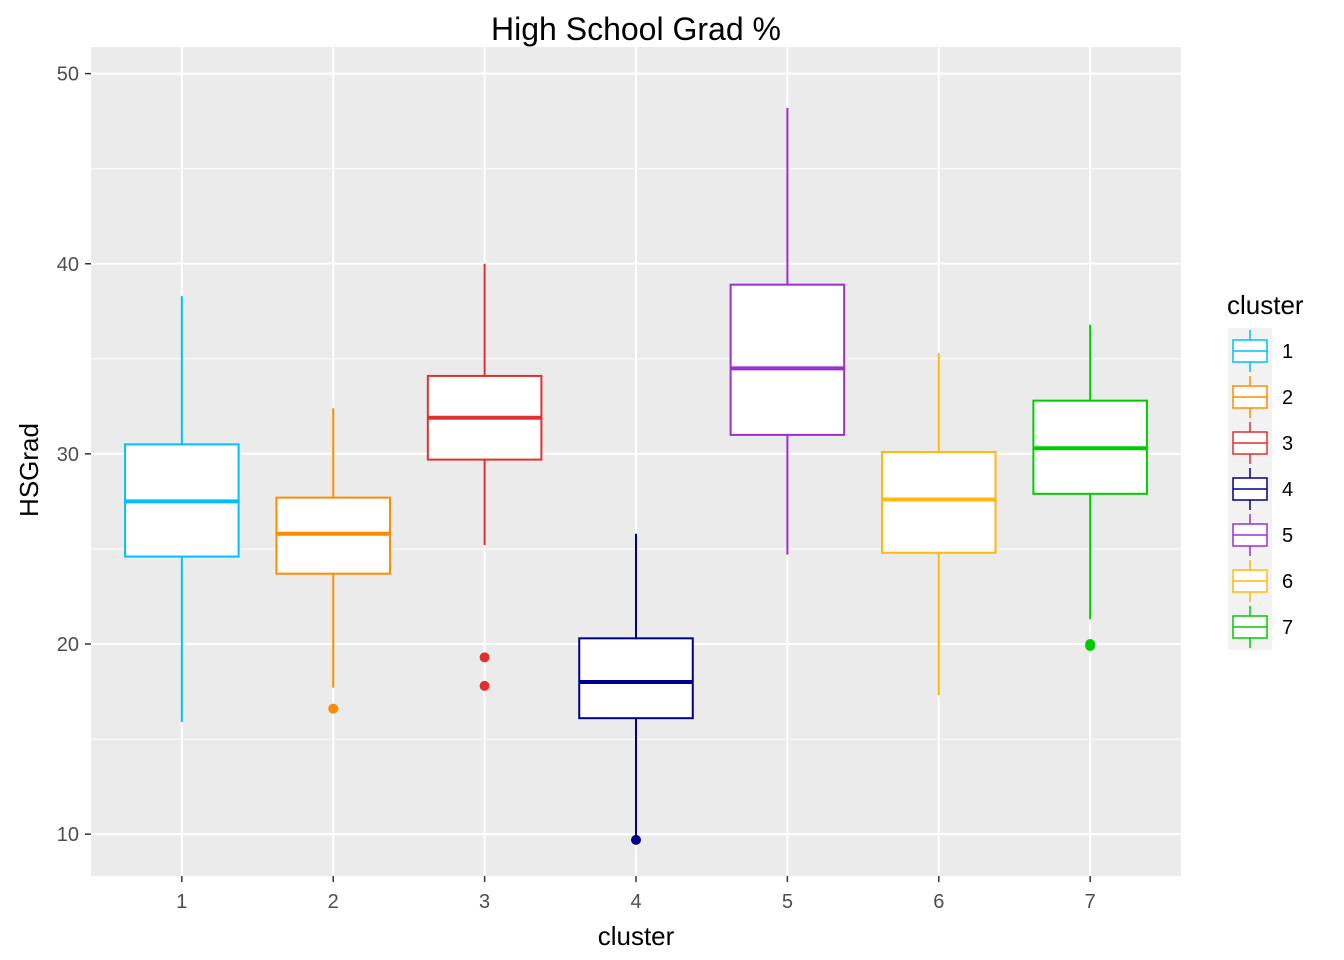 This screenshot has height=960, width=1344. I want to click on legend-label: 4, so click(1287, 490).